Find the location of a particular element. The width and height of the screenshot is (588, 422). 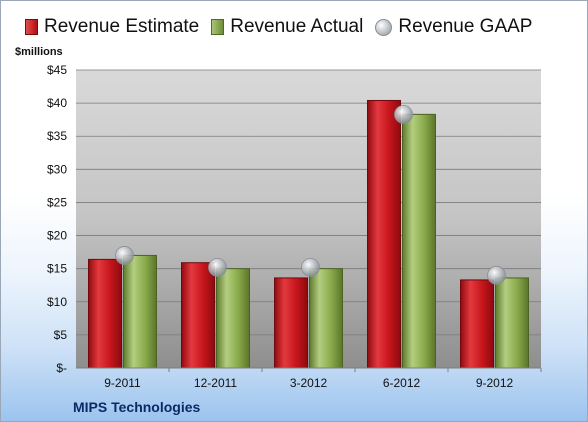

y-tick-label: $20 is located at coordinates (57, 236).